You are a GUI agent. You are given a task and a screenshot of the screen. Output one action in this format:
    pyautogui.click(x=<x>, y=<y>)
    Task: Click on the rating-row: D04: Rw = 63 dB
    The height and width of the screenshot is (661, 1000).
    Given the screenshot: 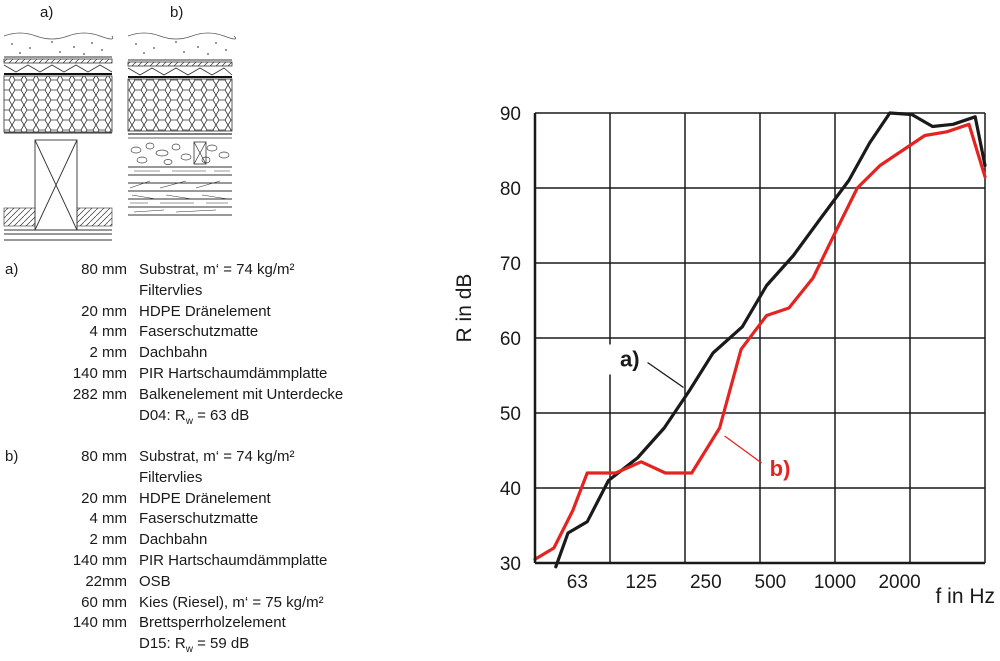 What is the action you would take?
    pyautogui.click(x=174, y=416)
    